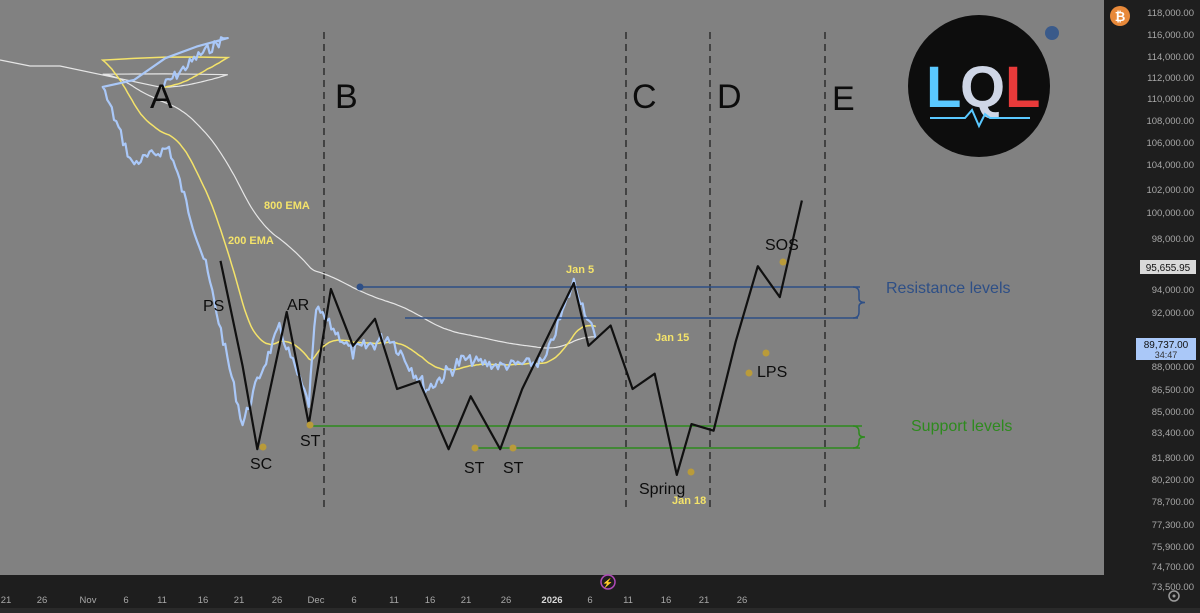  I want to click on marker-price-tag: 89,737.00 34:47, so click(1166, 349).